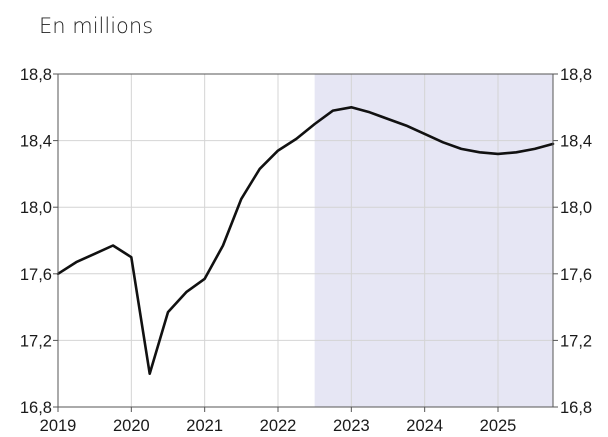  Describe the element at coordinates (36, 142) in the screenshot. I see `y-tick-label-left: 18,4` at that location.